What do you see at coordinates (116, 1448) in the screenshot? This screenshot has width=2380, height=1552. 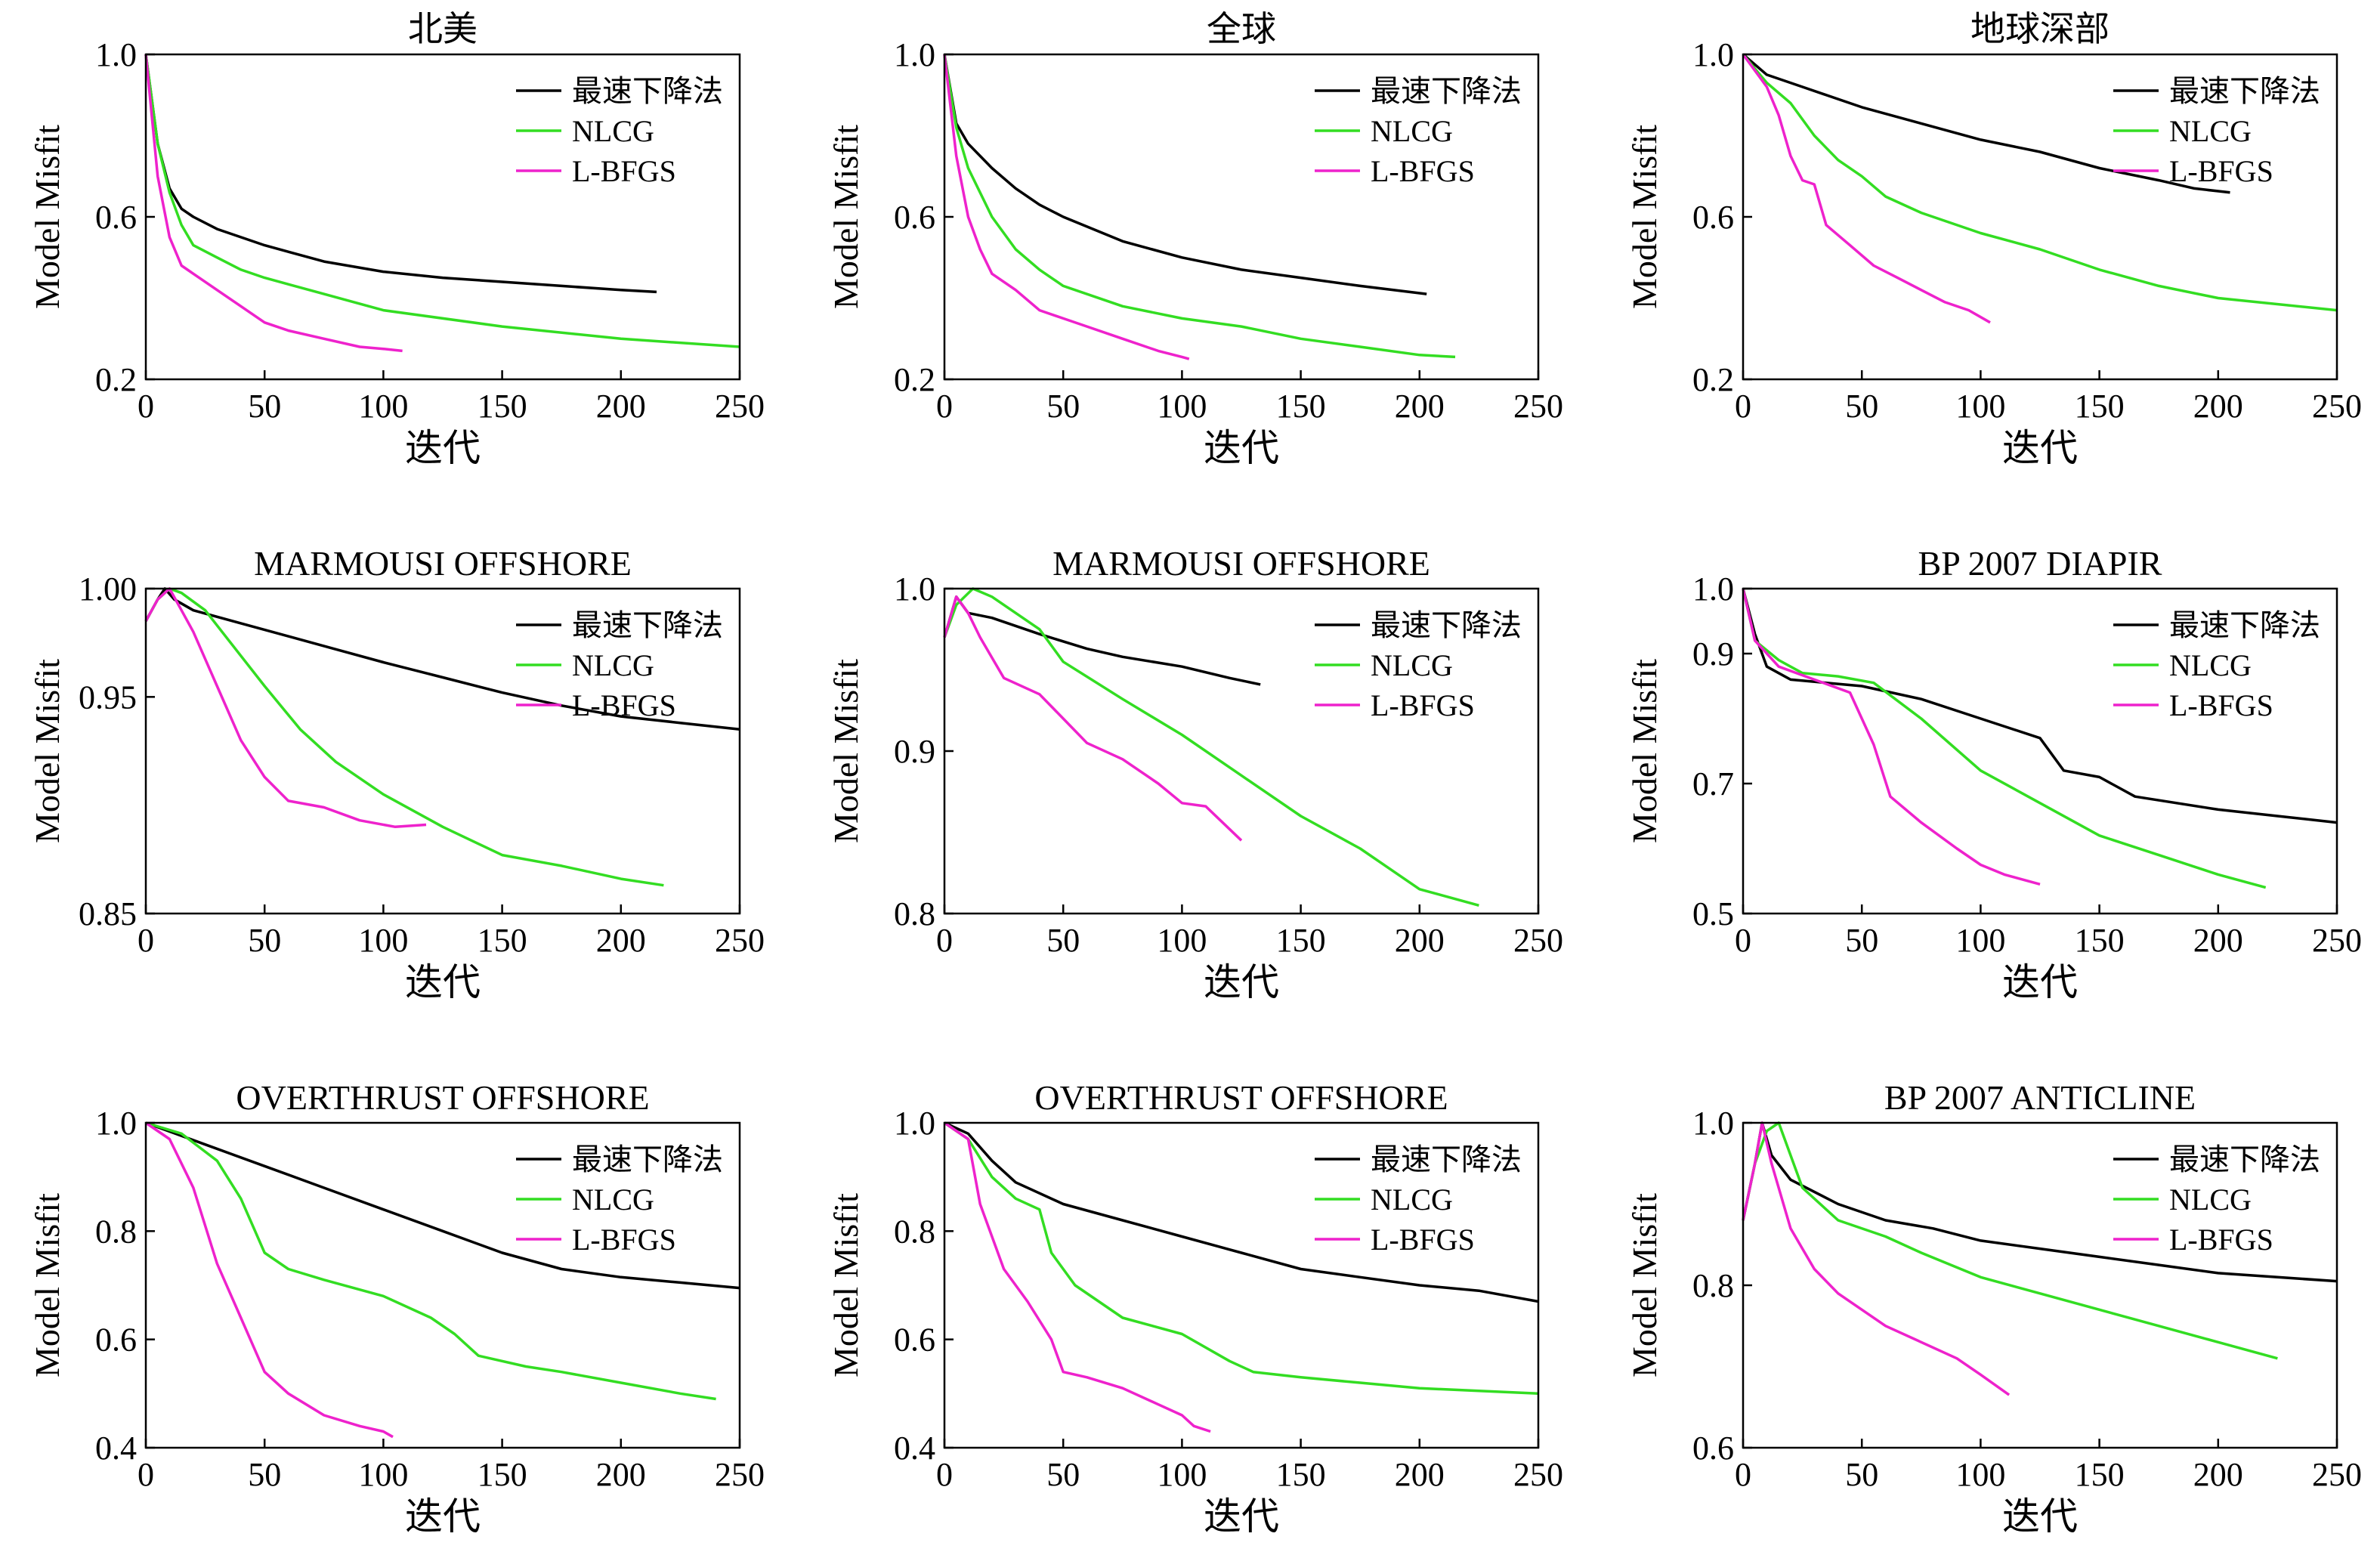 I see `y-tick-label: 0.4` at bounding box center [116, 1448].